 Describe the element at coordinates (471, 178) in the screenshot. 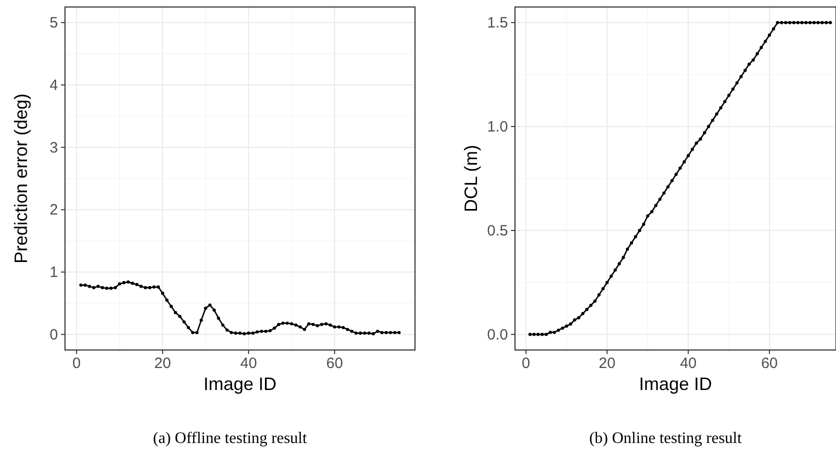

I see `y-axis-title: DCL (m)` at that location.